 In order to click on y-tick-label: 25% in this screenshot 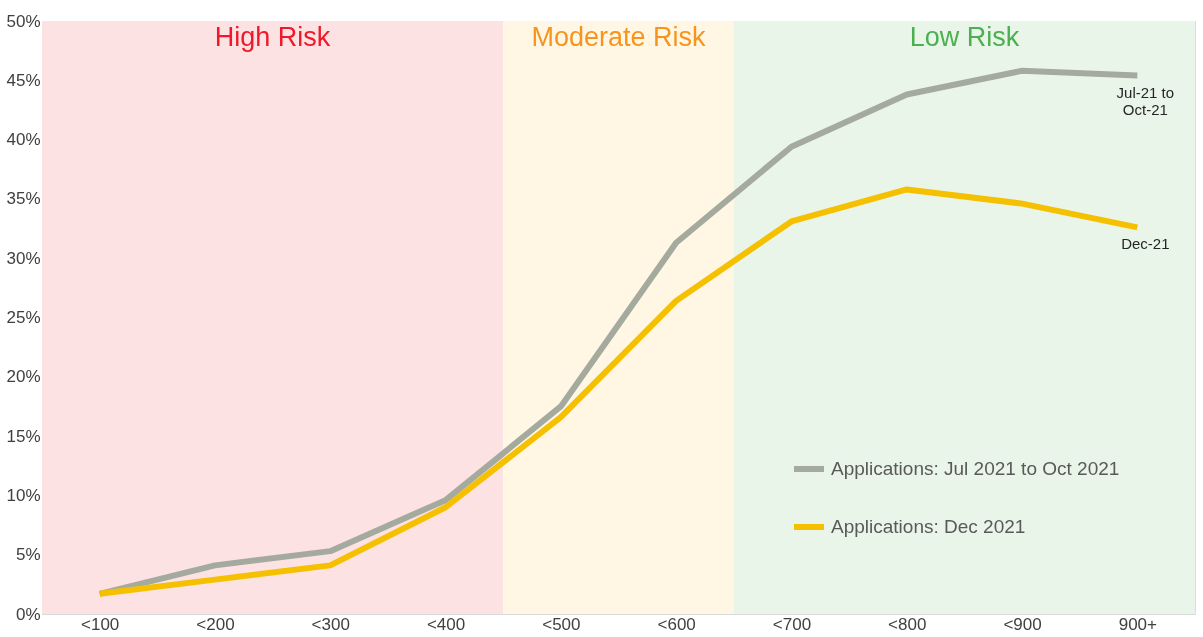, I will do `click(23, 317)`.